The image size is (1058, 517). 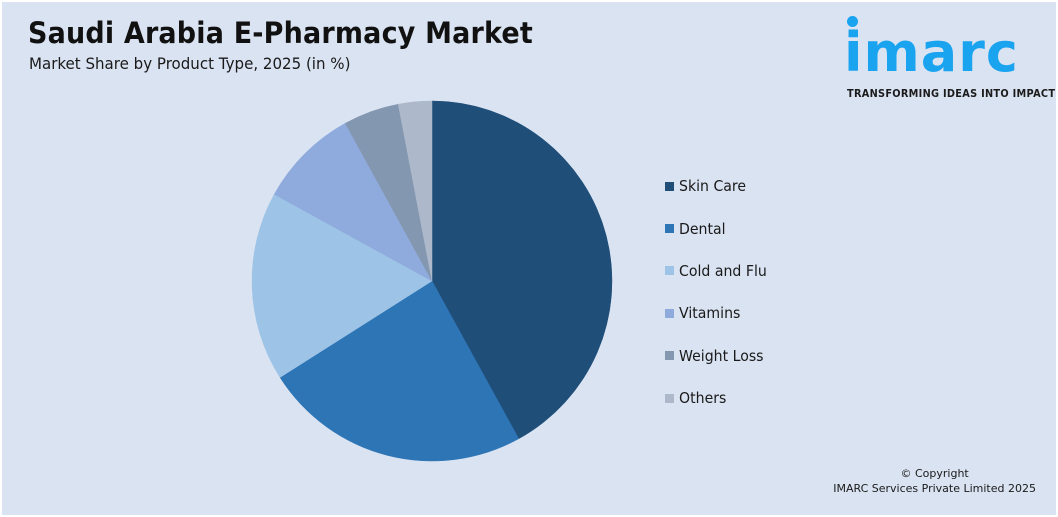 I want to click on legend-label: Cold and Flu, so click(x=723, y=270).